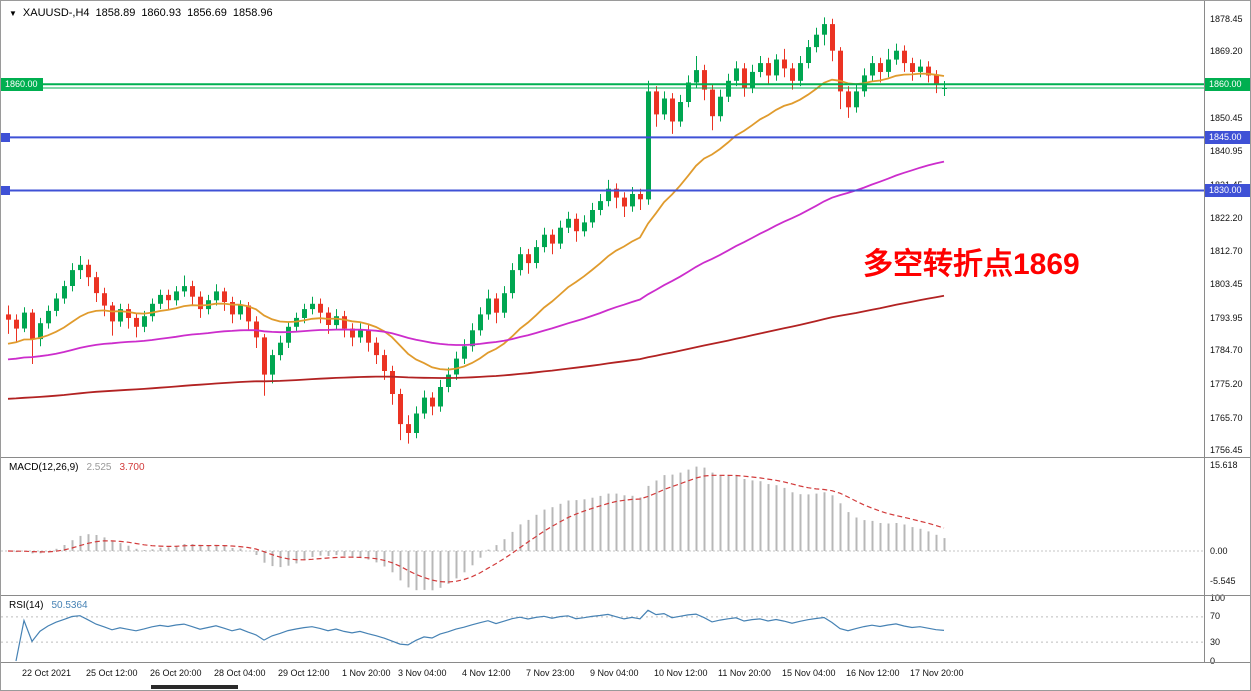  What do you see at coordinates (26, 605) in the screenshot?
I see `rsi-name: RSI(14)` at bounding box center [26, 605].